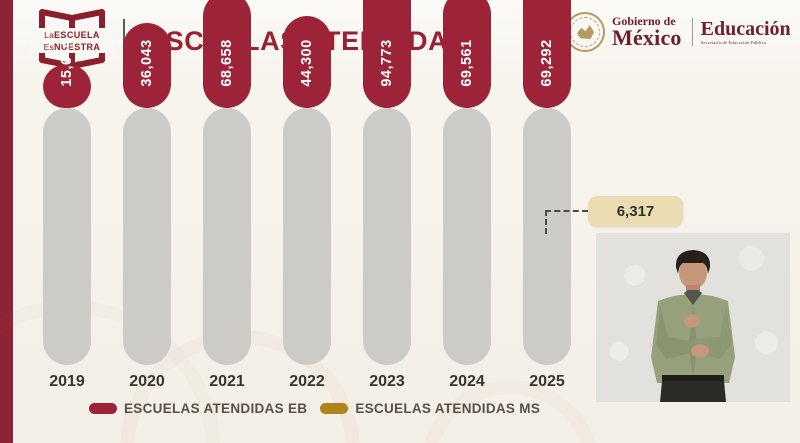  Describe the element at coordinates (448, 408) in the screenshot. I see `ms-legend-label: ESCUELAS ATENDIDAS MS` at that location.